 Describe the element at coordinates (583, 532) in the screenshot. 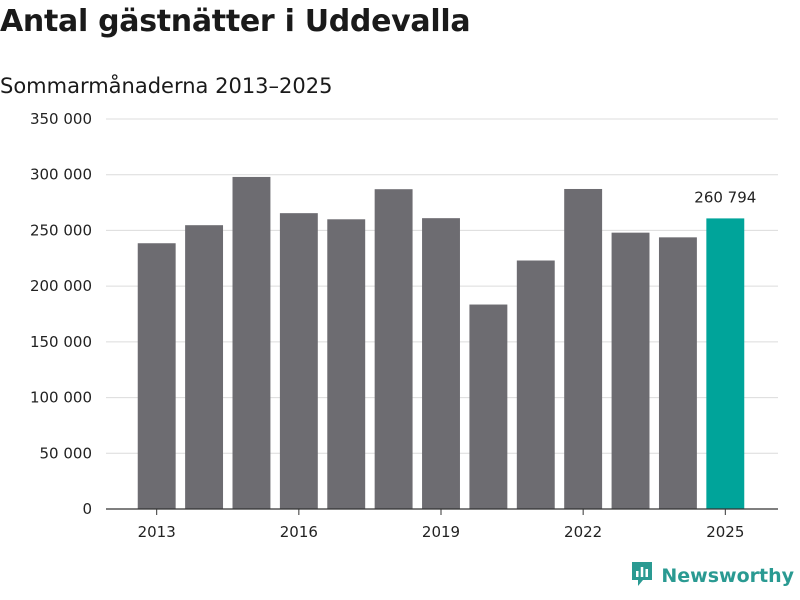

I see `x-tick-label: 2022` at that location.